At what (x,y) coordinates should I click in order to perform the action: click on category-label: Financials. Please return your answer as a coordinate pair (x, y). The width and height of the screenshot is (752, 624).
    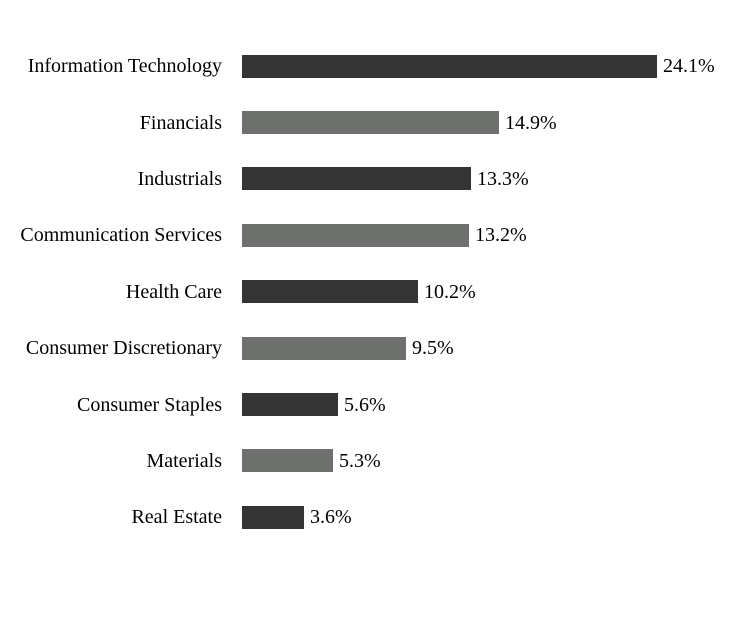
    Looking at the image, I should click on (180, 122).